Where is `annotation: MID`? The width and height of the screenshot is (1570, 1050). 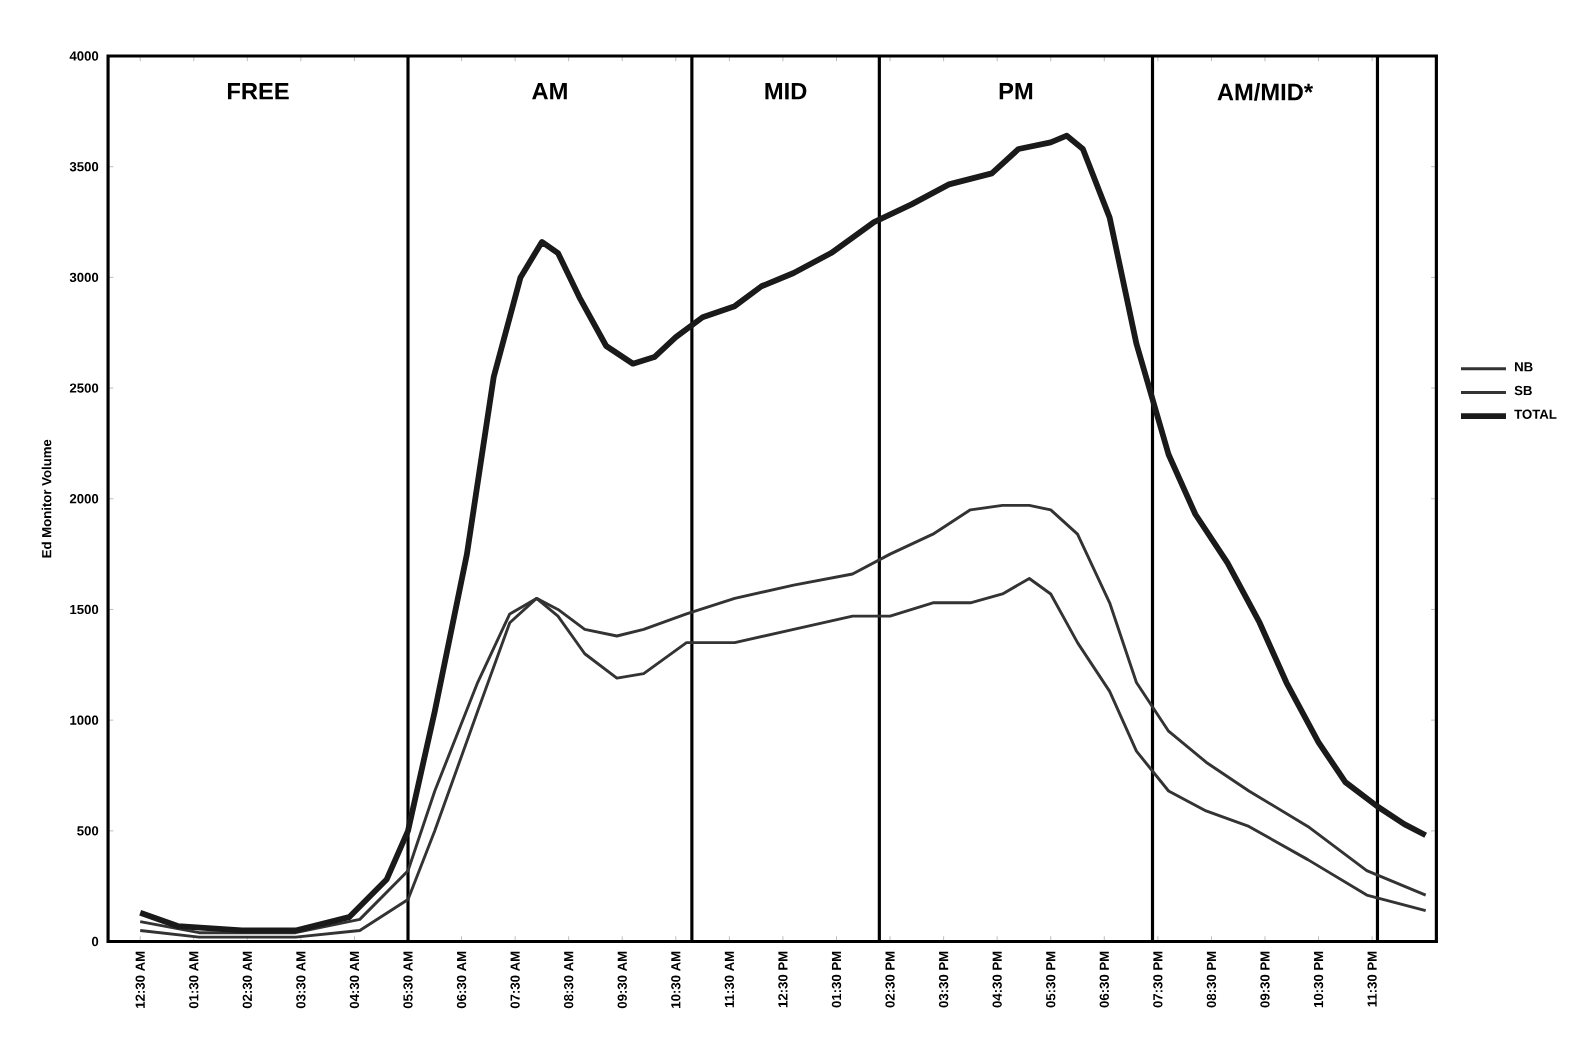
annotation: MID is located at coordinates (786, 91).